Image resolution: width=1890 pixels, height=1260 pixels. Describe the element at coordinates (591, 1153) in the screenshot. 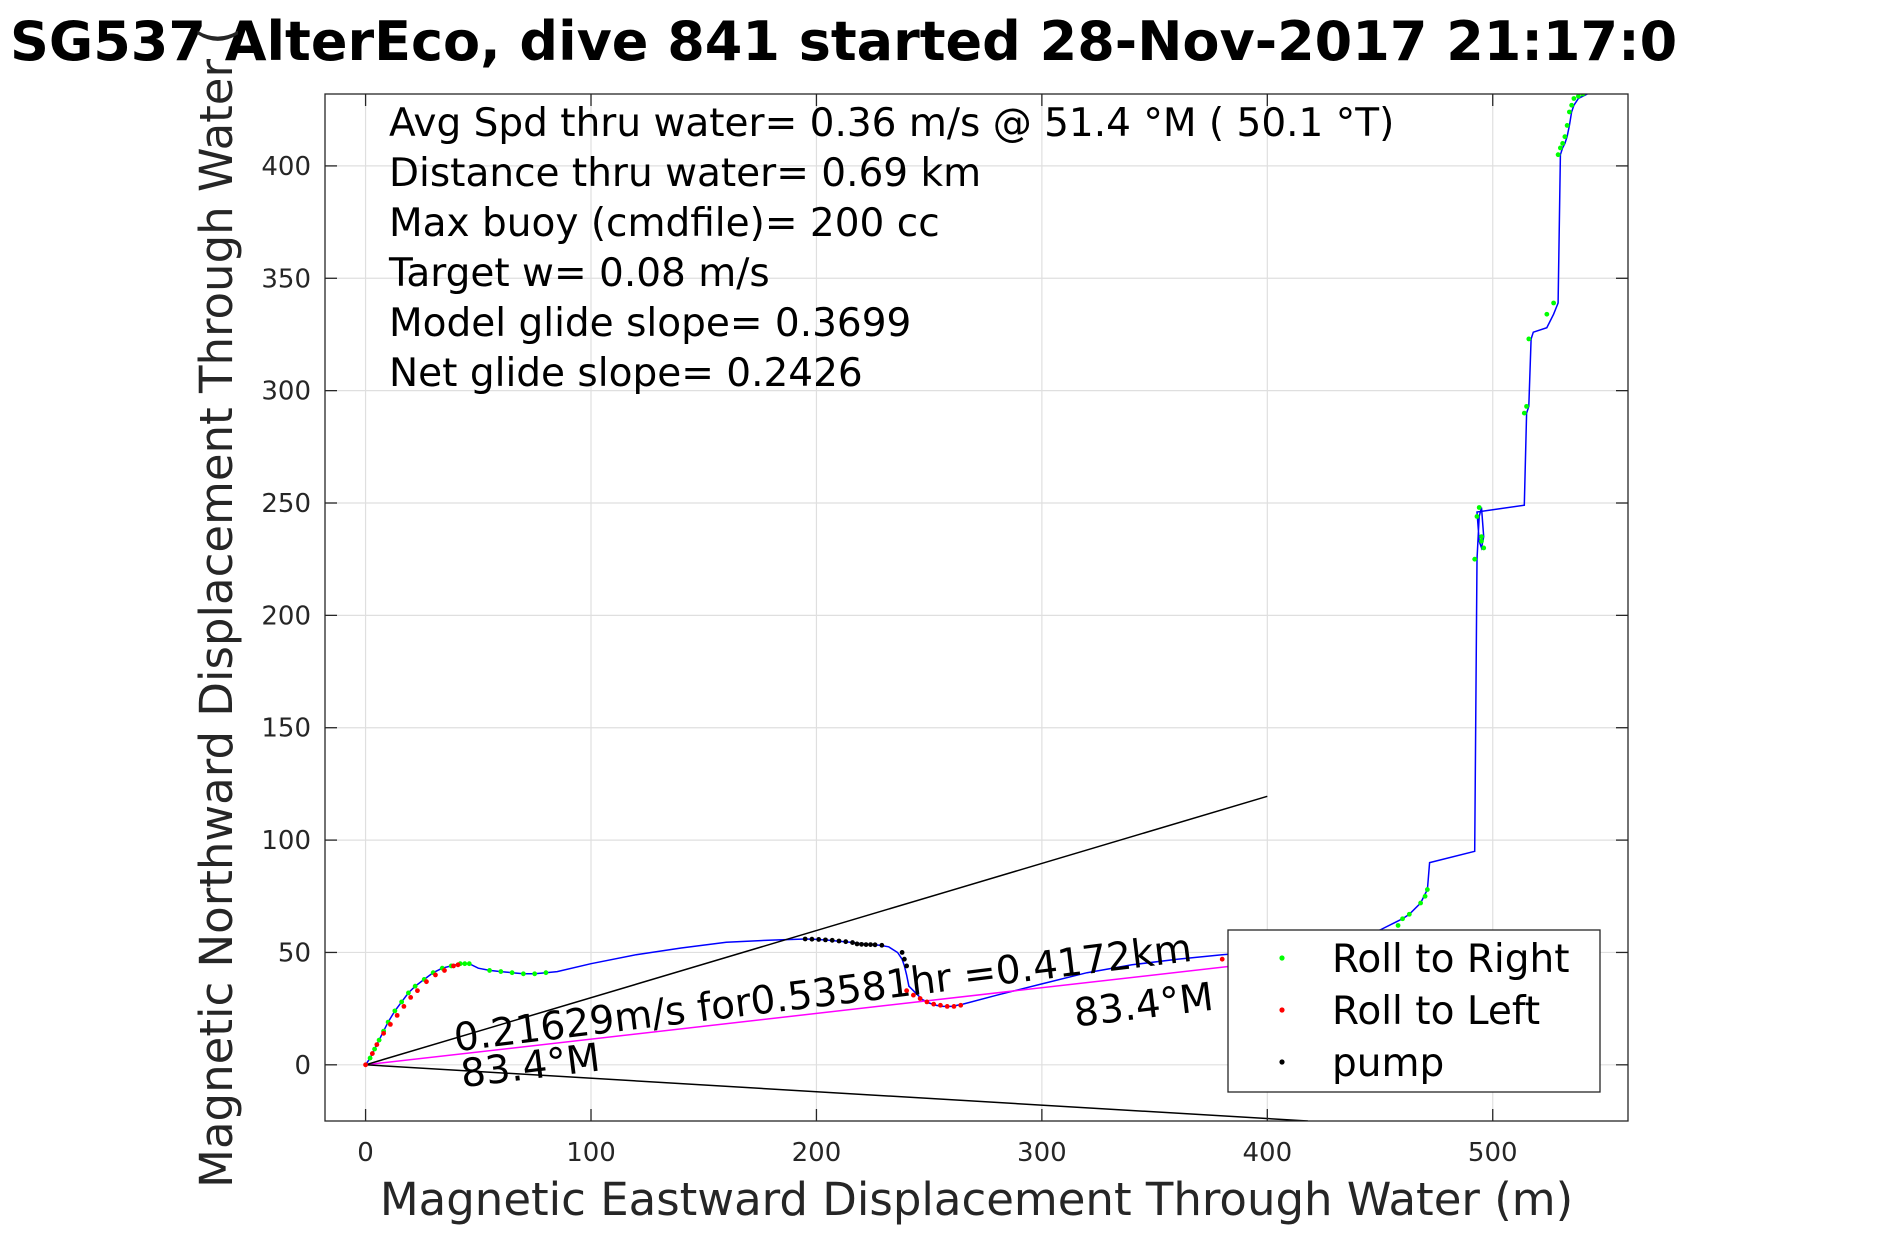

I see `x-tick-label: 100` at that location.